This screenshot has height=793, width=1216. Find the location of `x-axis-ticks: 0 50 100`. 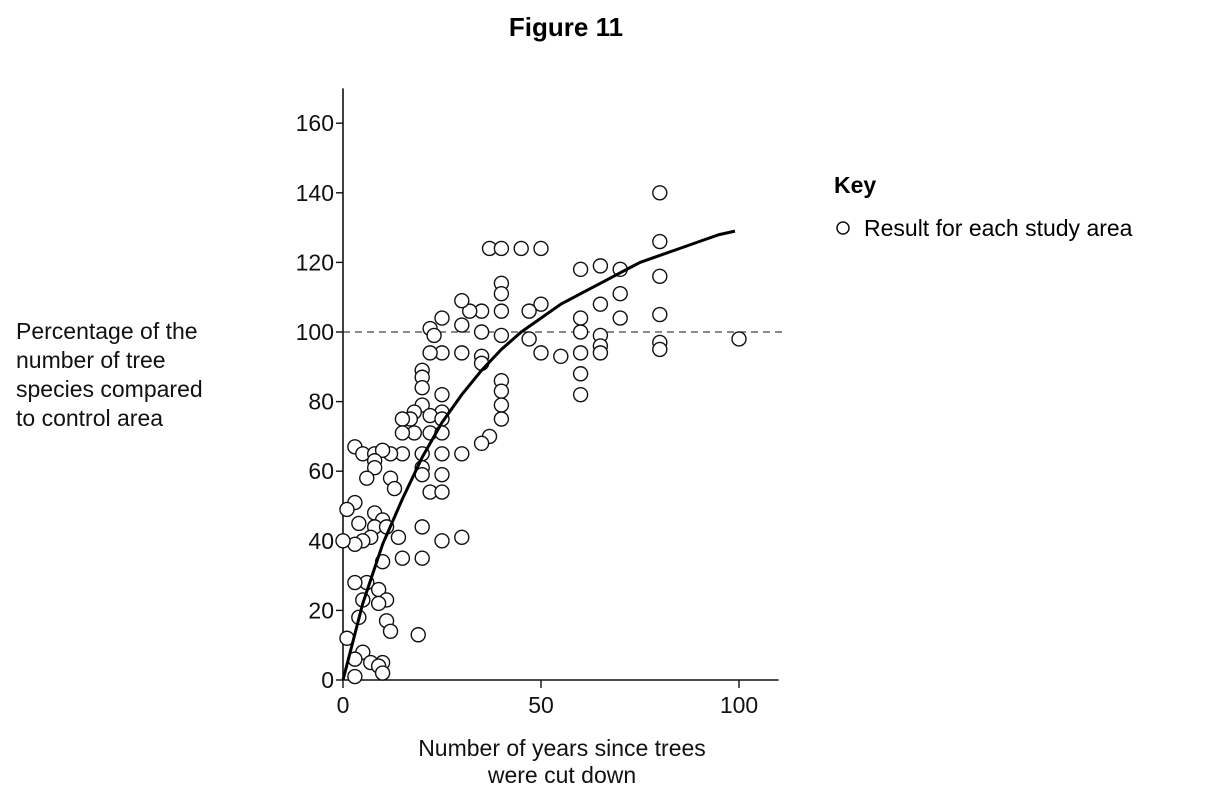

x-axis-ticks: 0 50 100 is located at coordinates (547, 699).